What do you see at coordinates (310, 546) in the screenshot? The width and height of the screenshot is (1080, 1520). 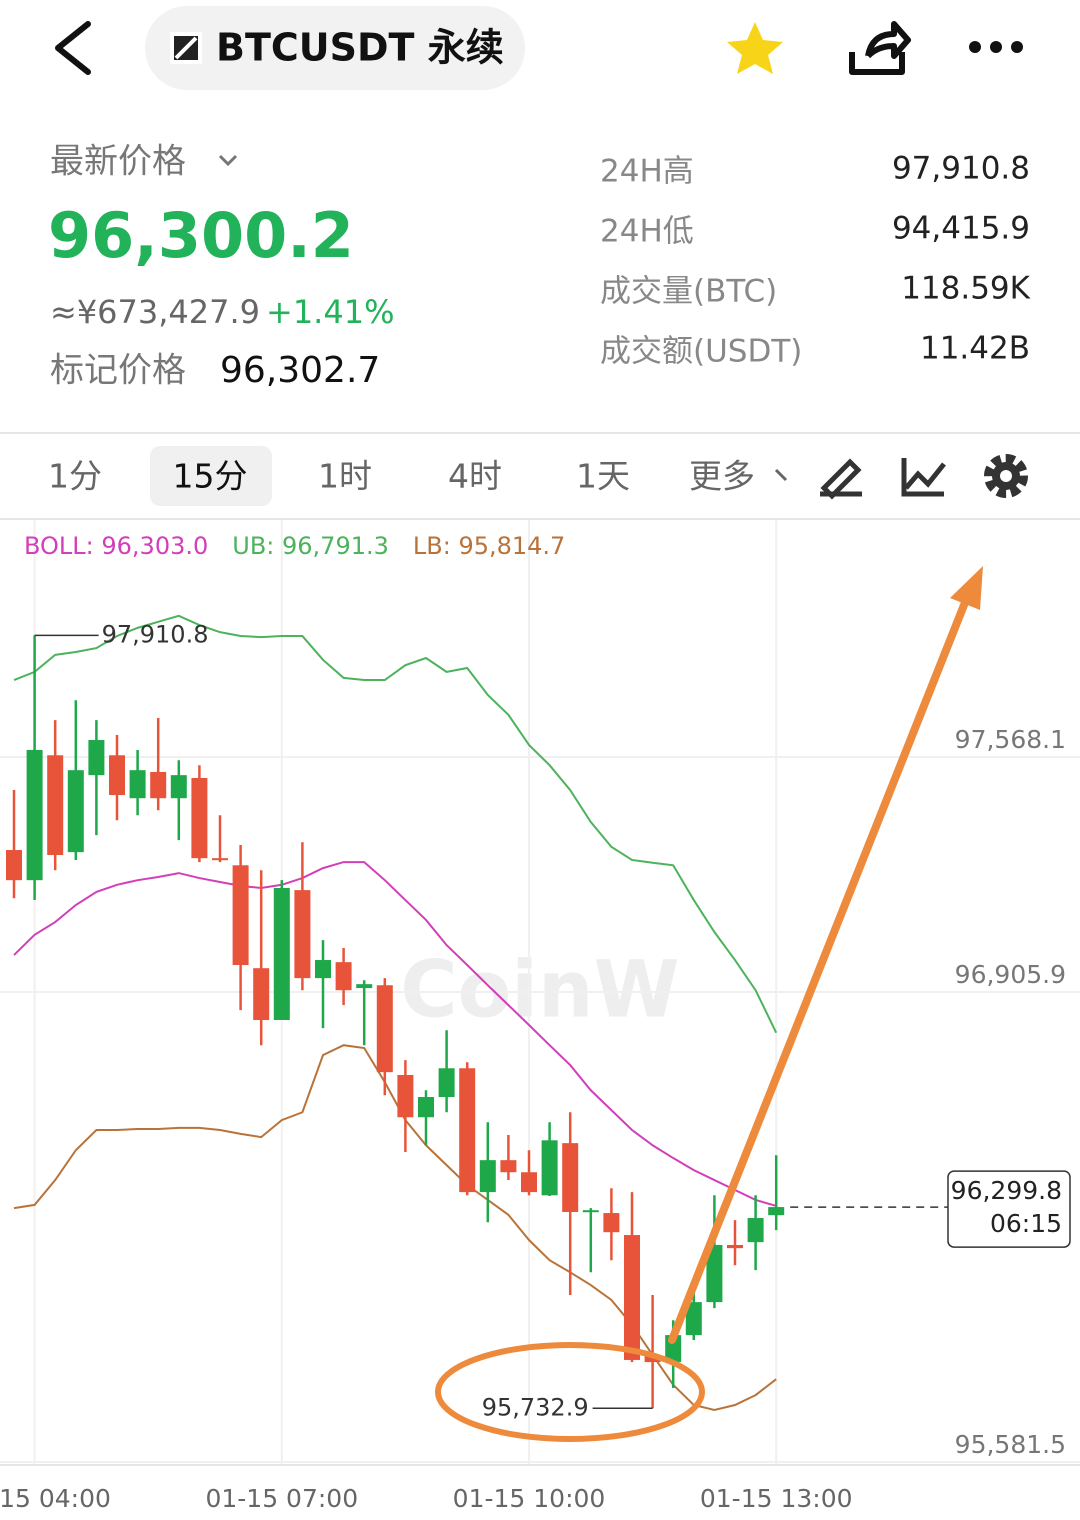 I see `legend-entry: UB: 96,791.3` at bounding box center [310, 546].